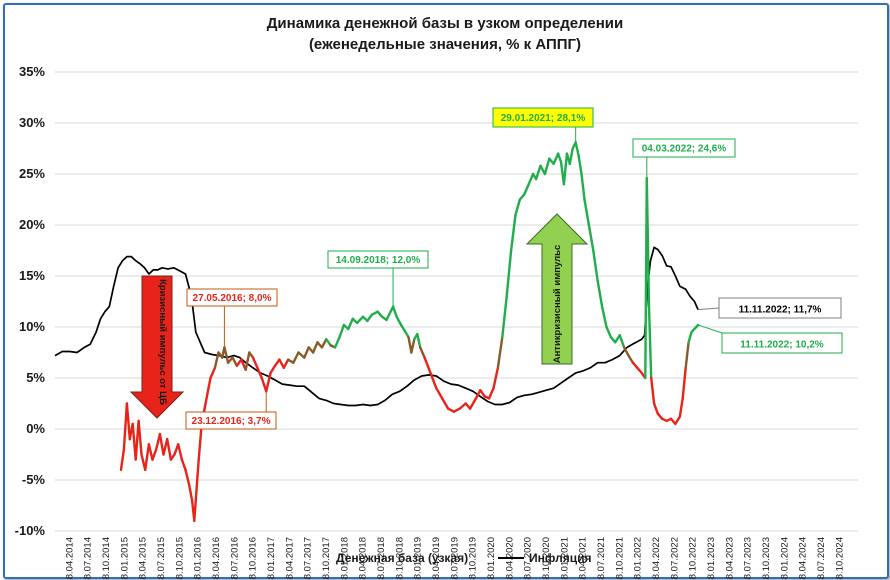 The image size is (890, 580). I want to click on anticrisis-impulse-label: Антикризисный импульс, so click(557, 304).